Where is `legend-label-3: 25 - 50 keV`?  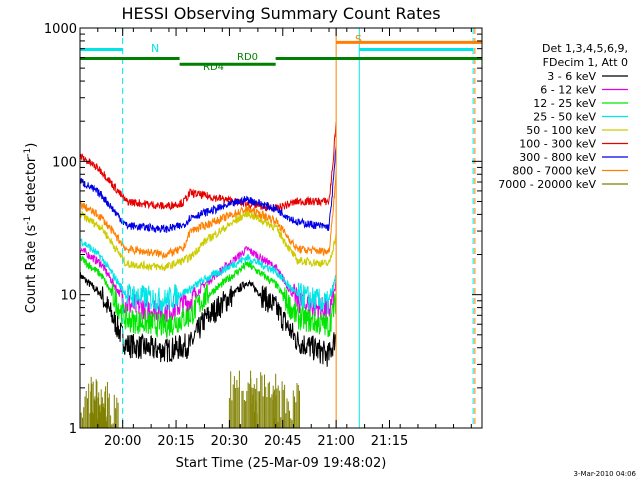
legend-label-3: 25 - 50 keV is located at coordinates (564, 117).